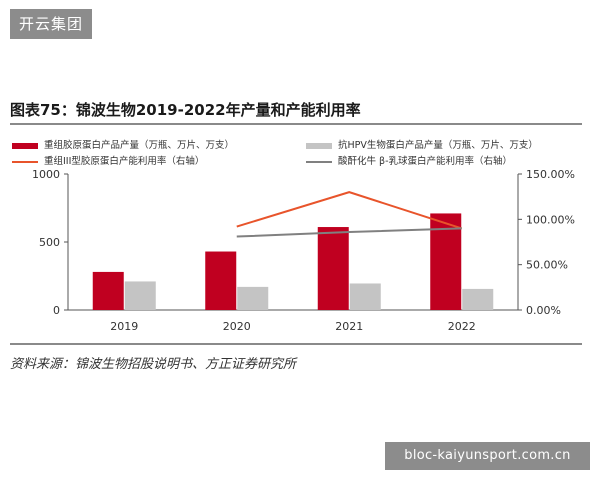 Image resolution: width=600 pixels, height=480 pixels. I want to click on right-tick-label: 50.00%, so click(547, 265).